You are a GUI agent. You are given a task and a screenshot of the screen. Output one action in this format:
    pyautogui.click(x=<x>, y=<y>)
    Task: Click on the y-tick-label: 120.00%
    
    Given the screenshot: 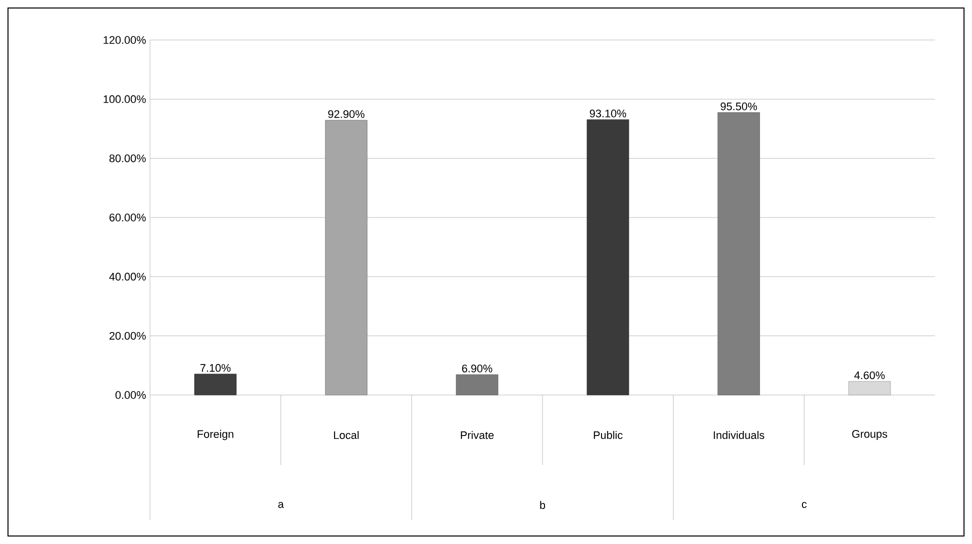 What is the action you would take?
    pyautogui.click(x=125, y=40)
    